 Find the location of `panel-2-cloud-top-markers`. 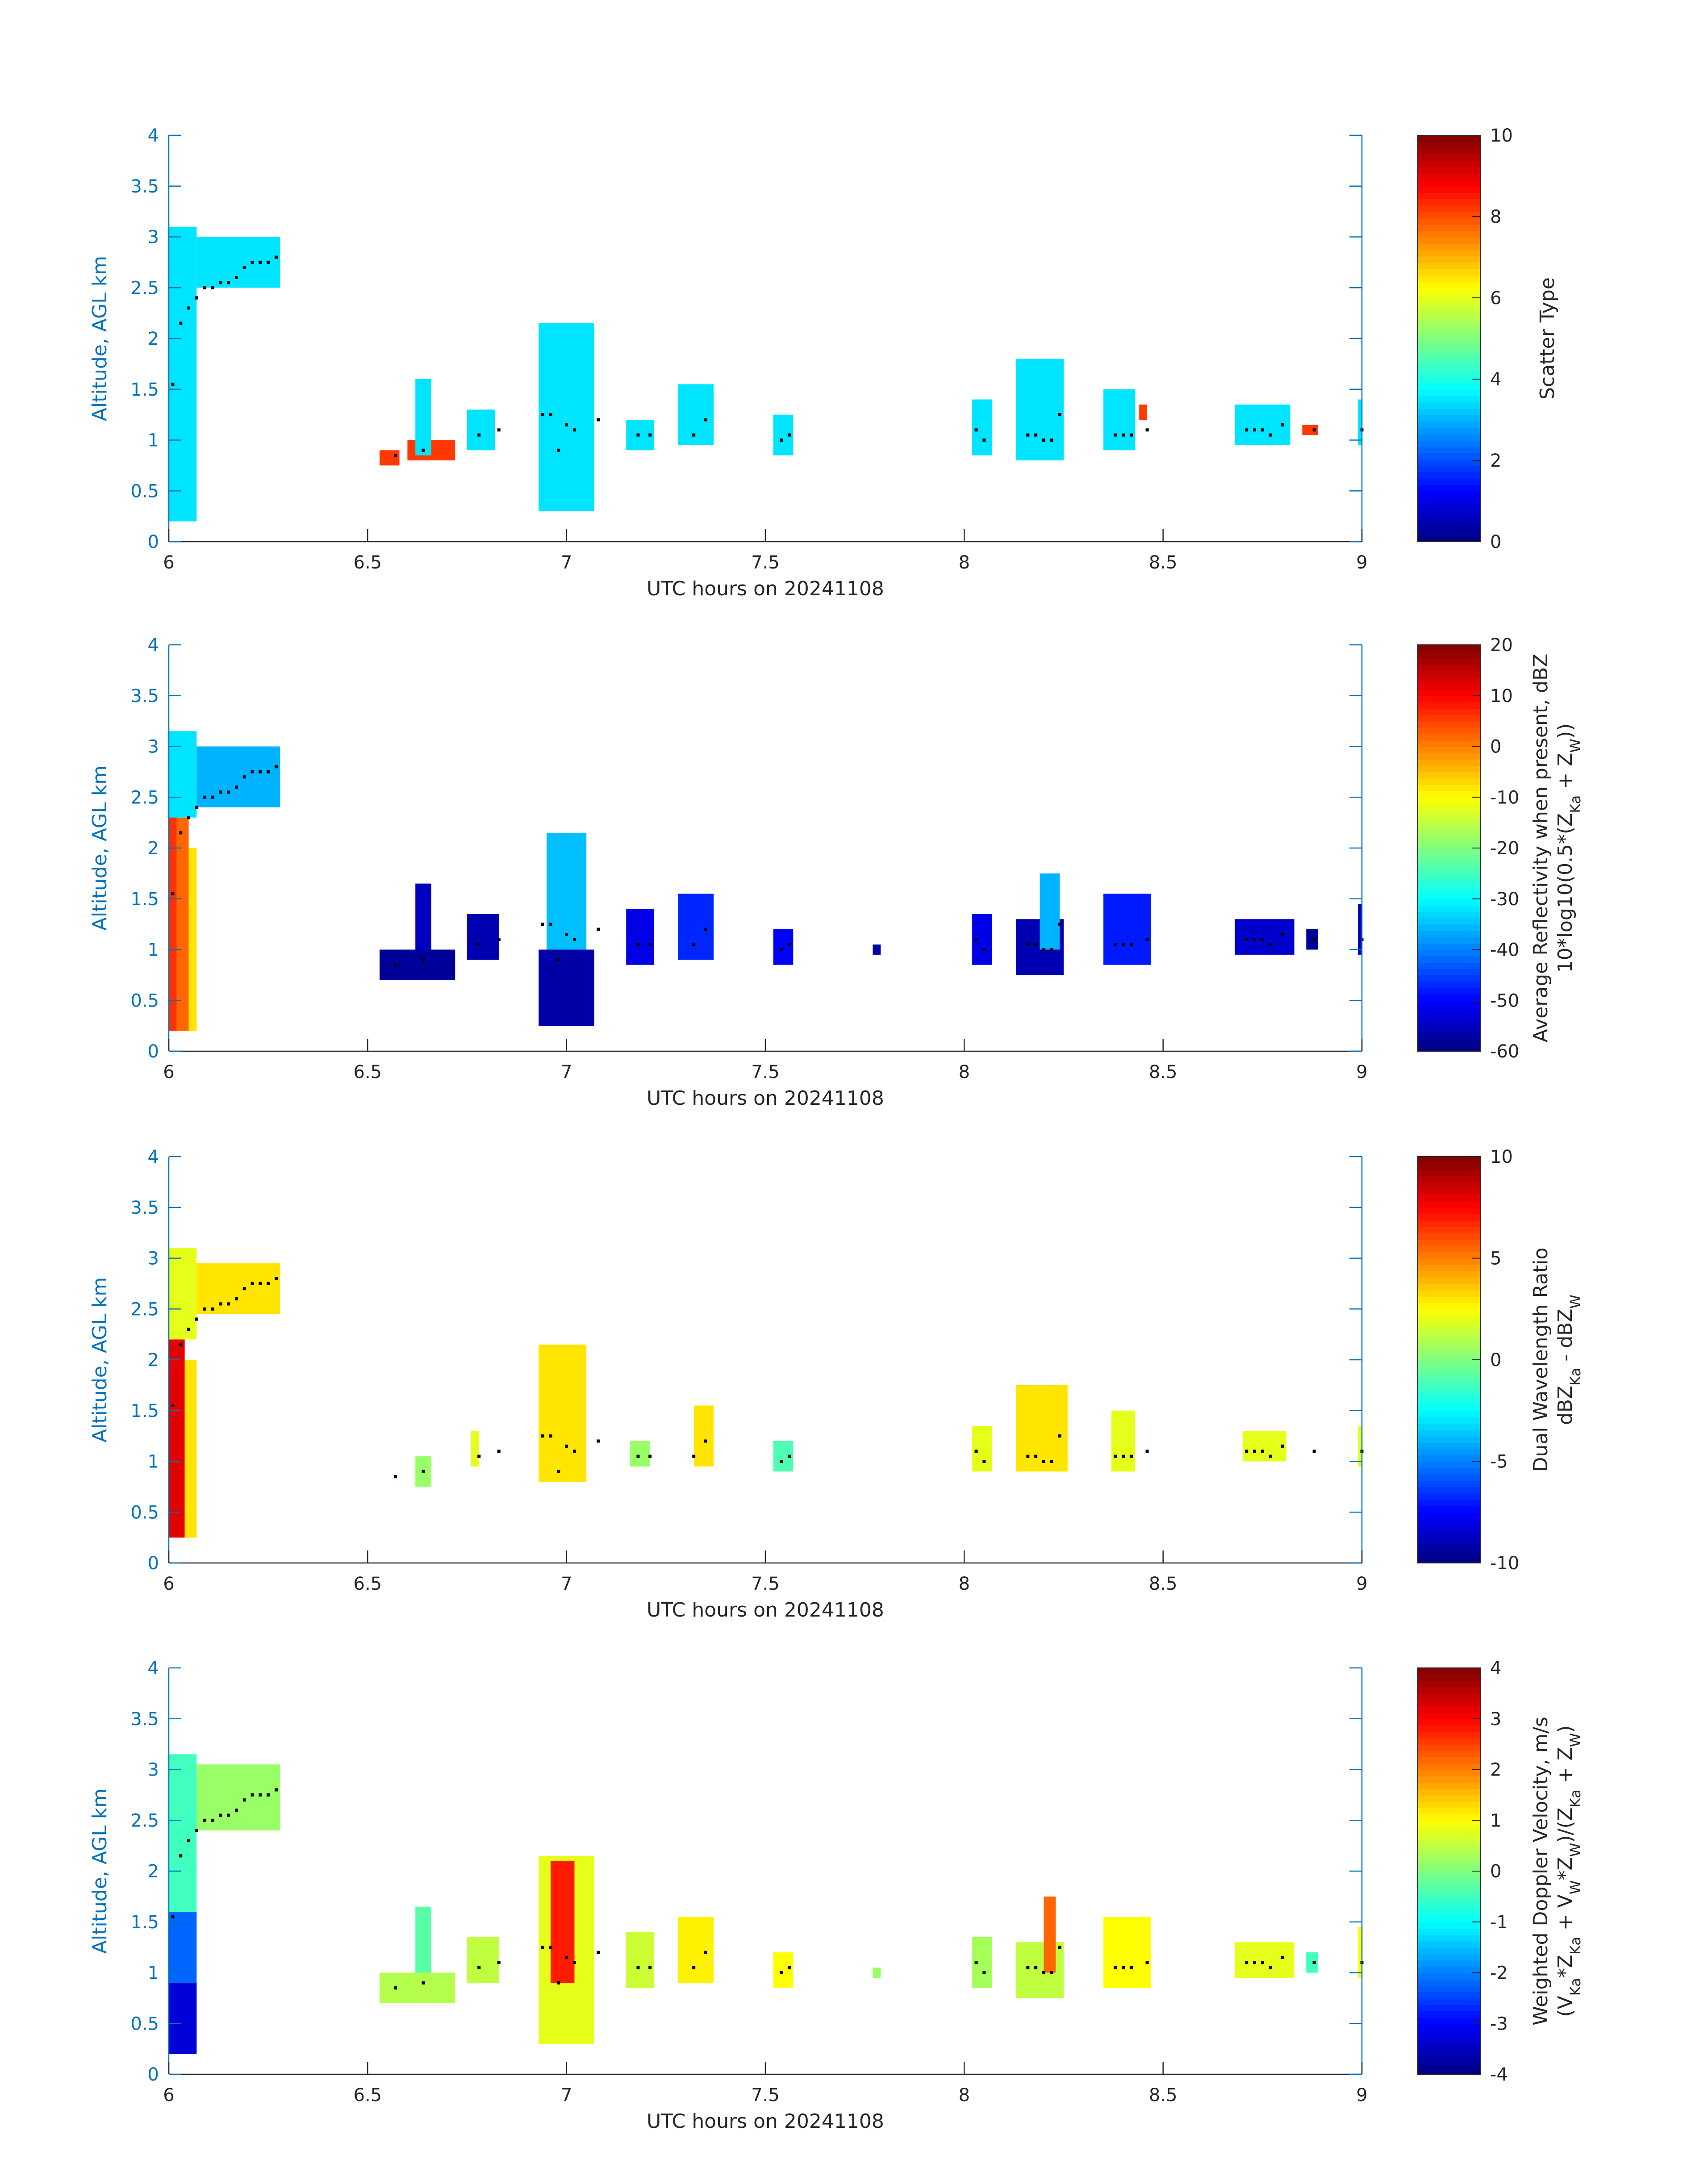

panel-2-cloud-top-markers is located at coordinates (767, 866).